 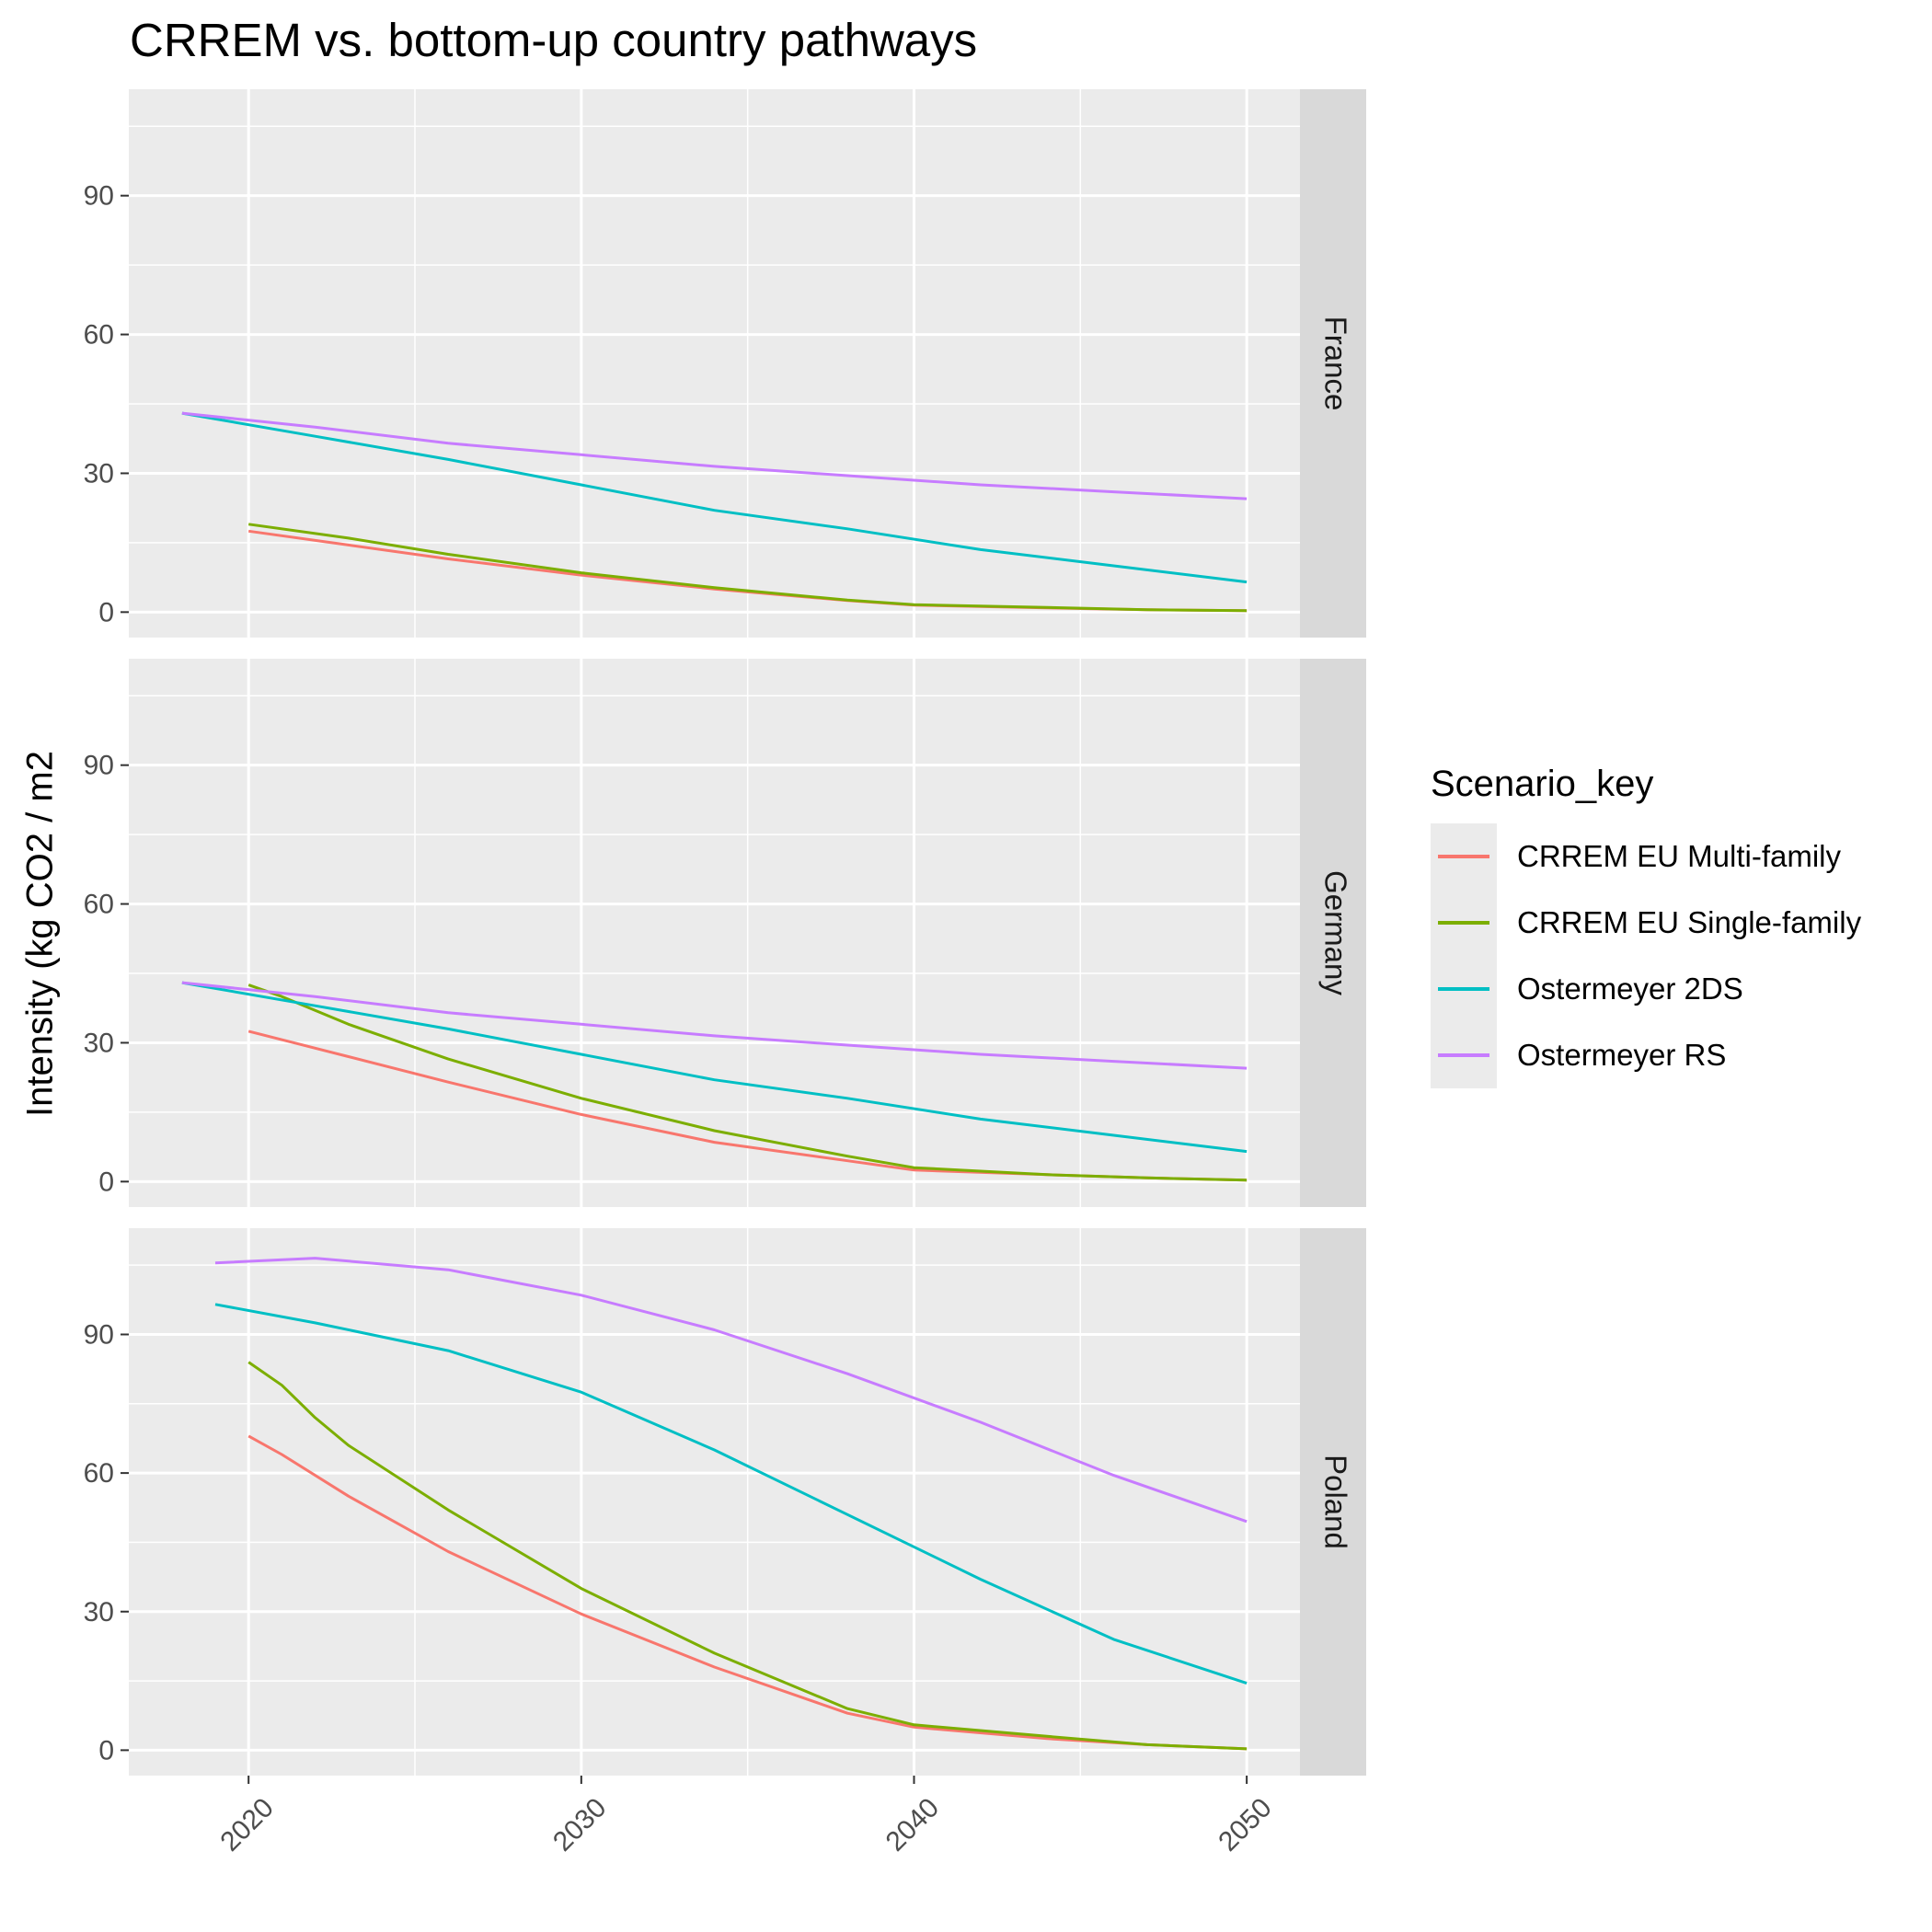 I want to click on series-line-germany-ostermeyer-2ds, so click(x=714, y=1067).